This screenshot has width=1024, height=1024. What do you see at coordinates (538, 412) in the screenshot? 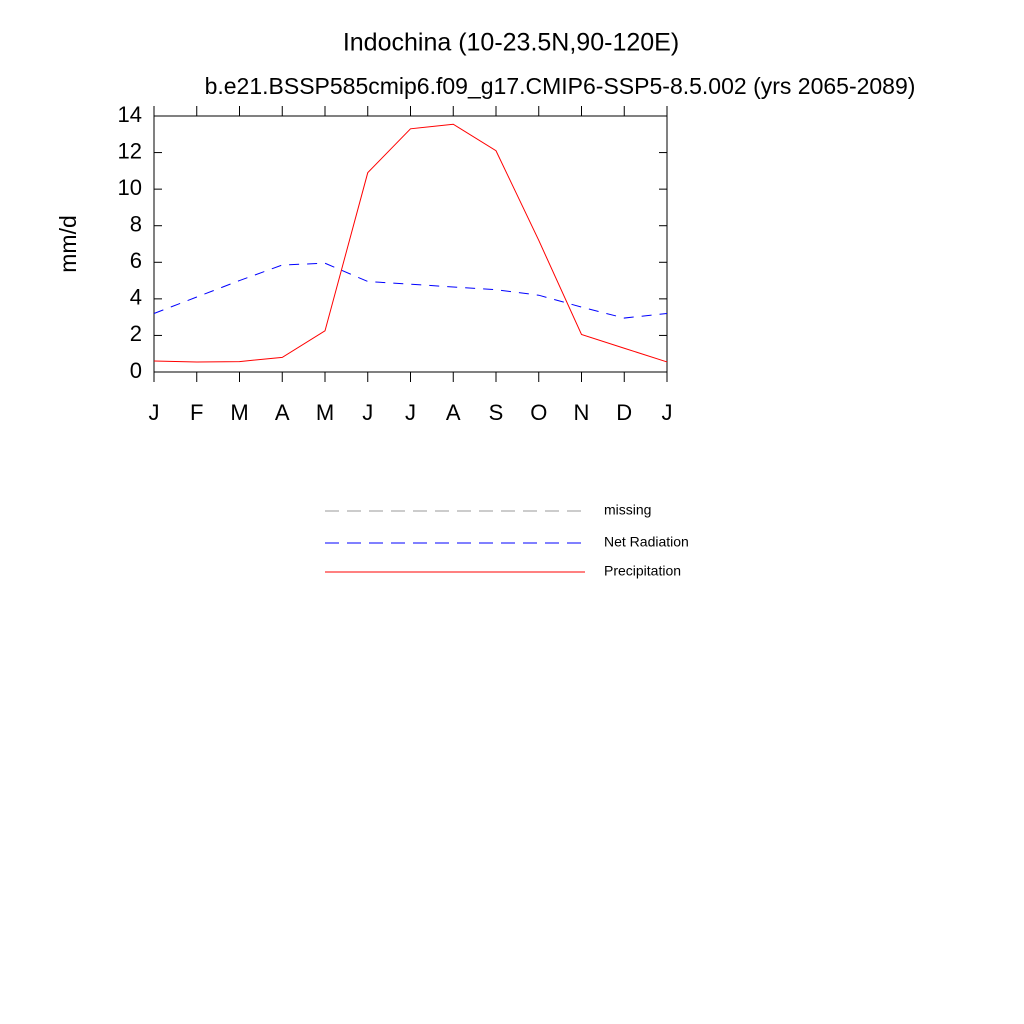
I see `x-tick-label: O` at bounding box center [538, 412].